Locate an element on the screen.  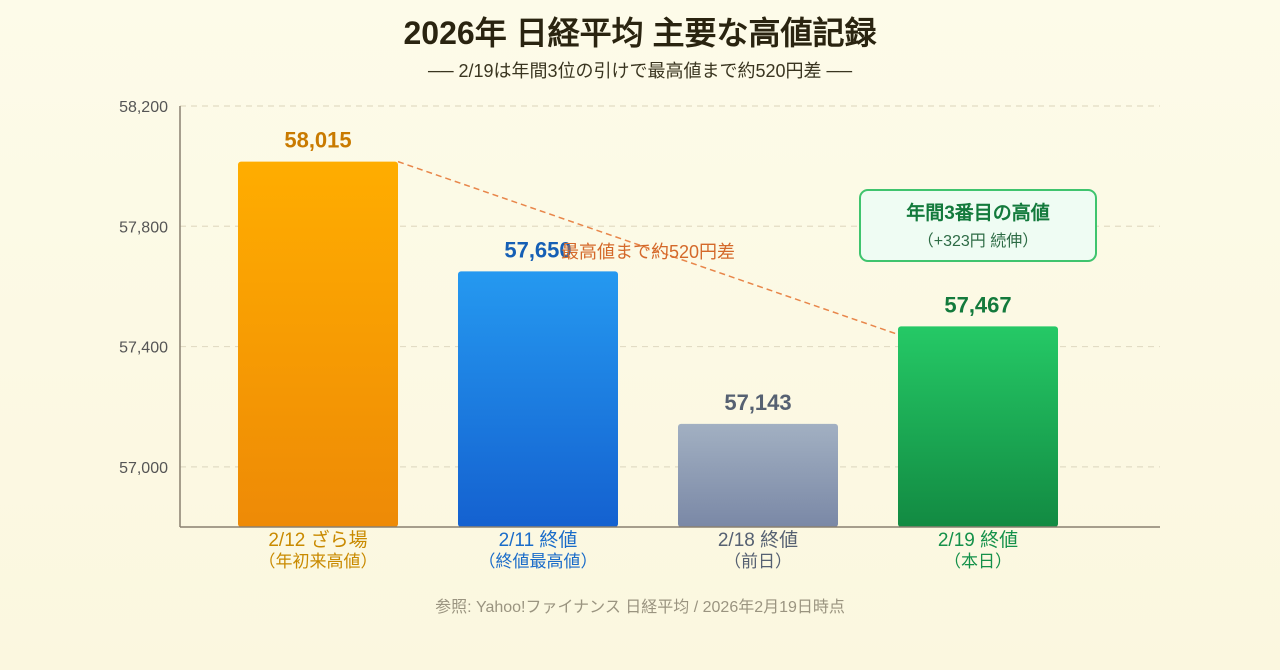
callout-title: 年間3番目の高値 is located at coordinates (978, 212).